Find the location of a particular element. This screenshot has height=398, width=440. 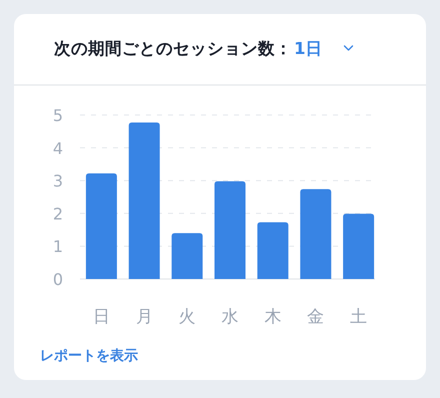

y-tick-label: 4 is located at coordinates (58, 148).